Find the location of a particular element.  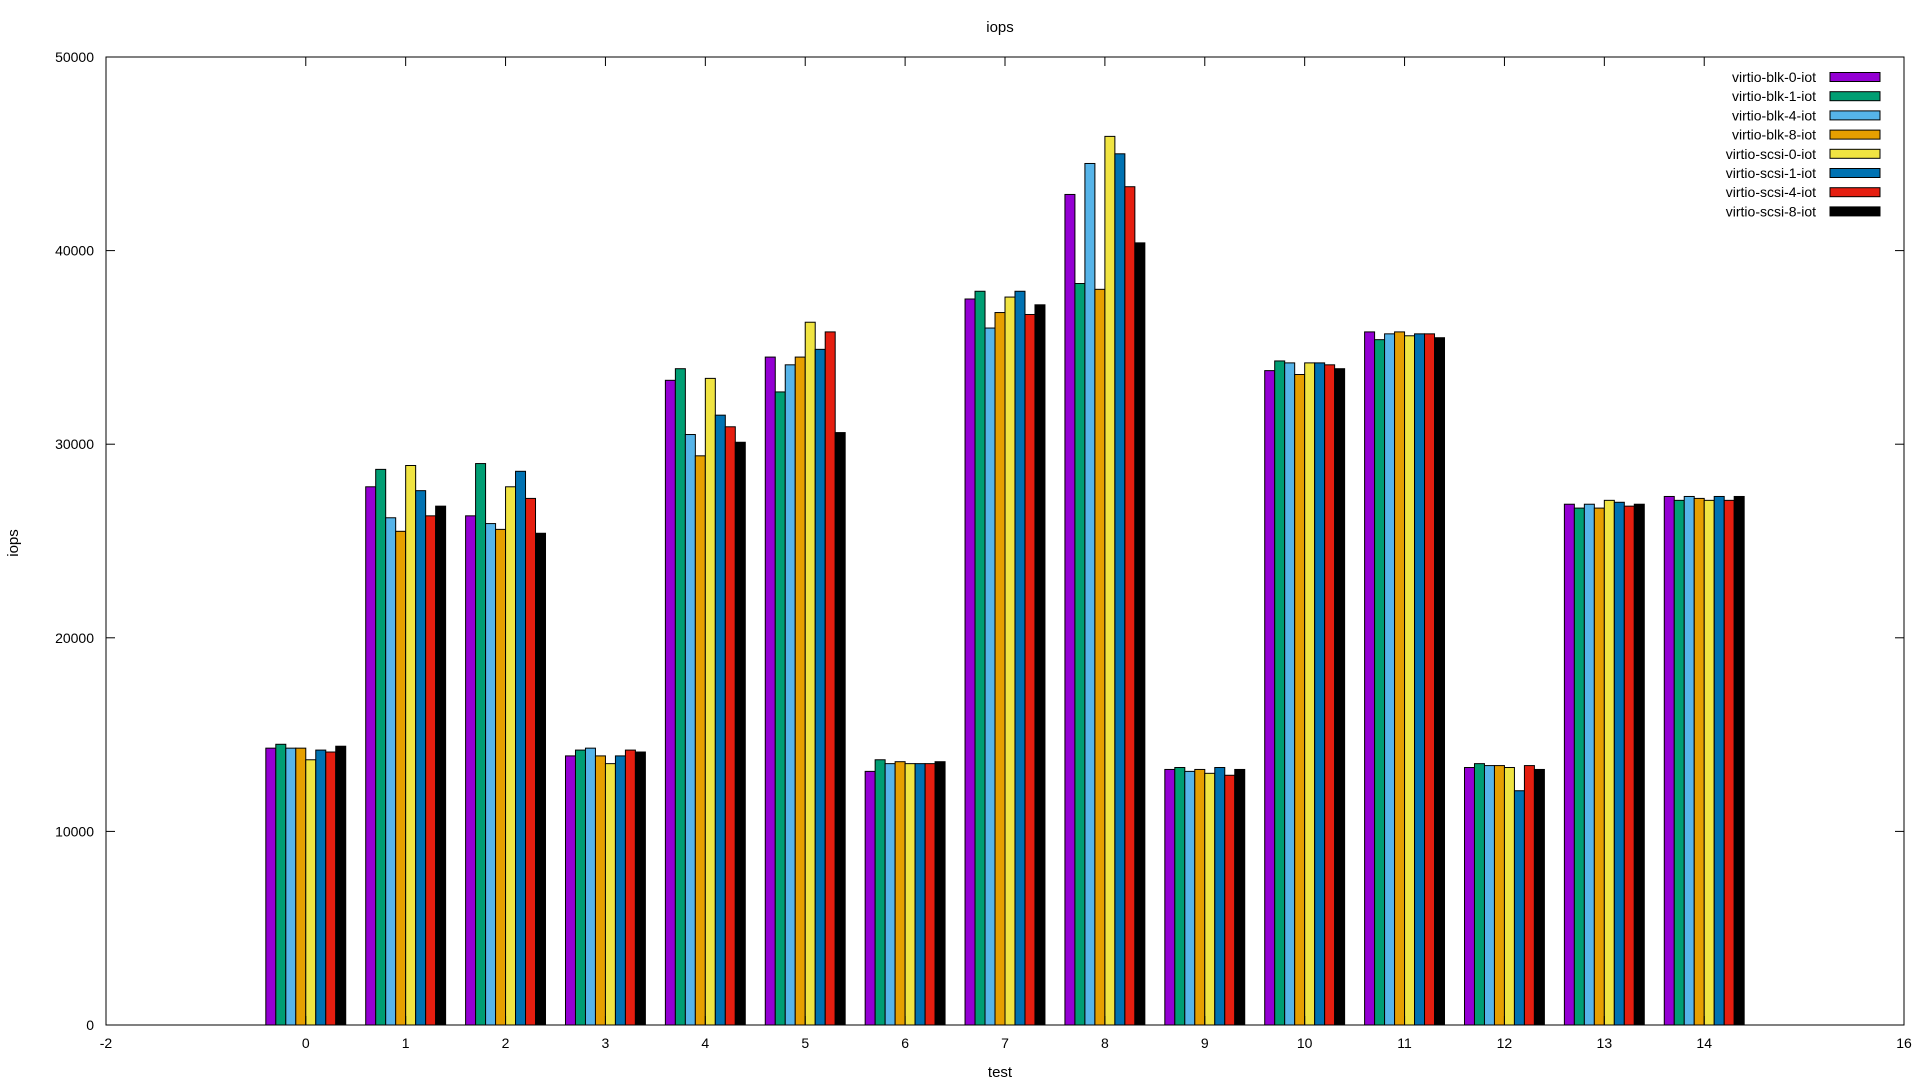

chart-title: iops is located at coordinates (1000, 27).